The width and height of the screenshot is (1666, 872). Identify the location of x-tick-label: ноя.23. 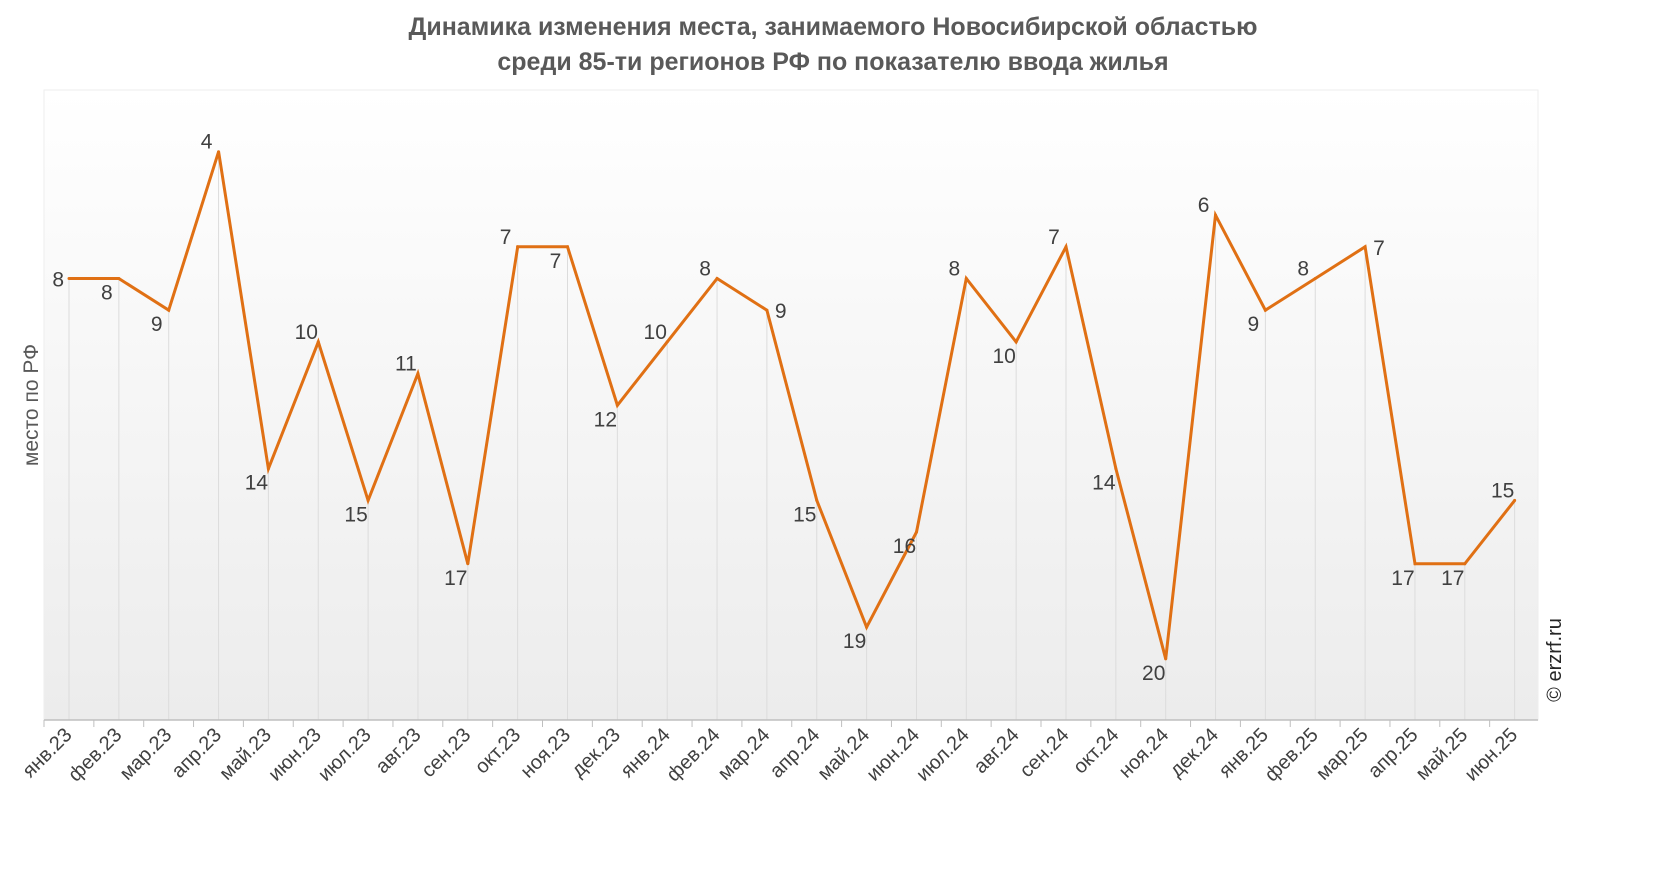
(545, 753).